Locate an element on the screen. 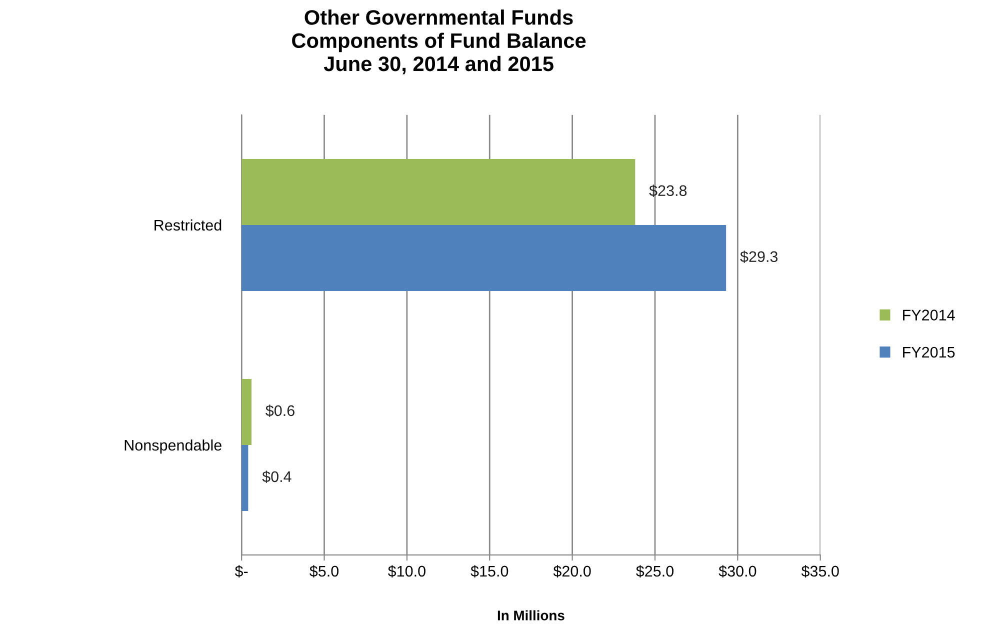  x-tick-label: $15.0 is located at coordinates (489, 571).